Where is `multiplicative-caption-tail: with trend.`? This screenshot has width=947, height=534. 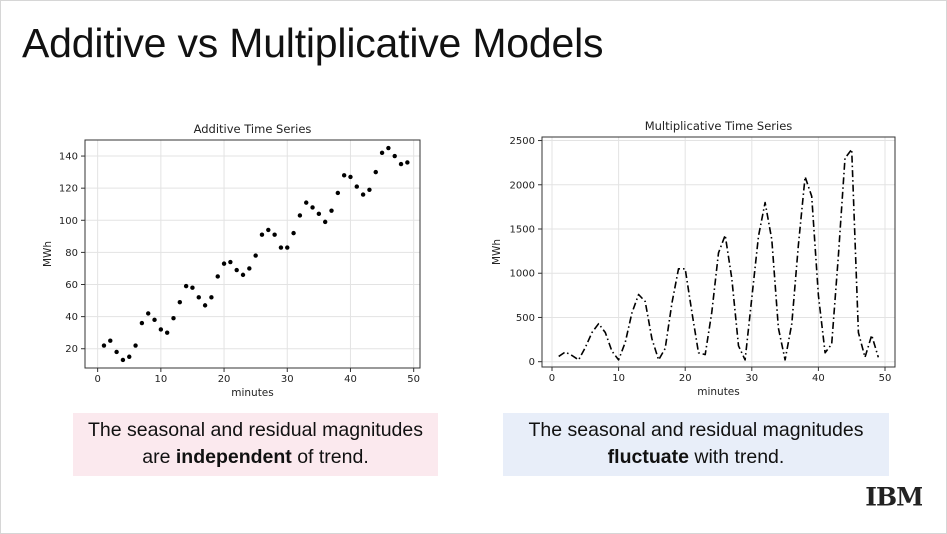
multiplicative-caption-tail: with trend. is located at coordinates (736, 457).